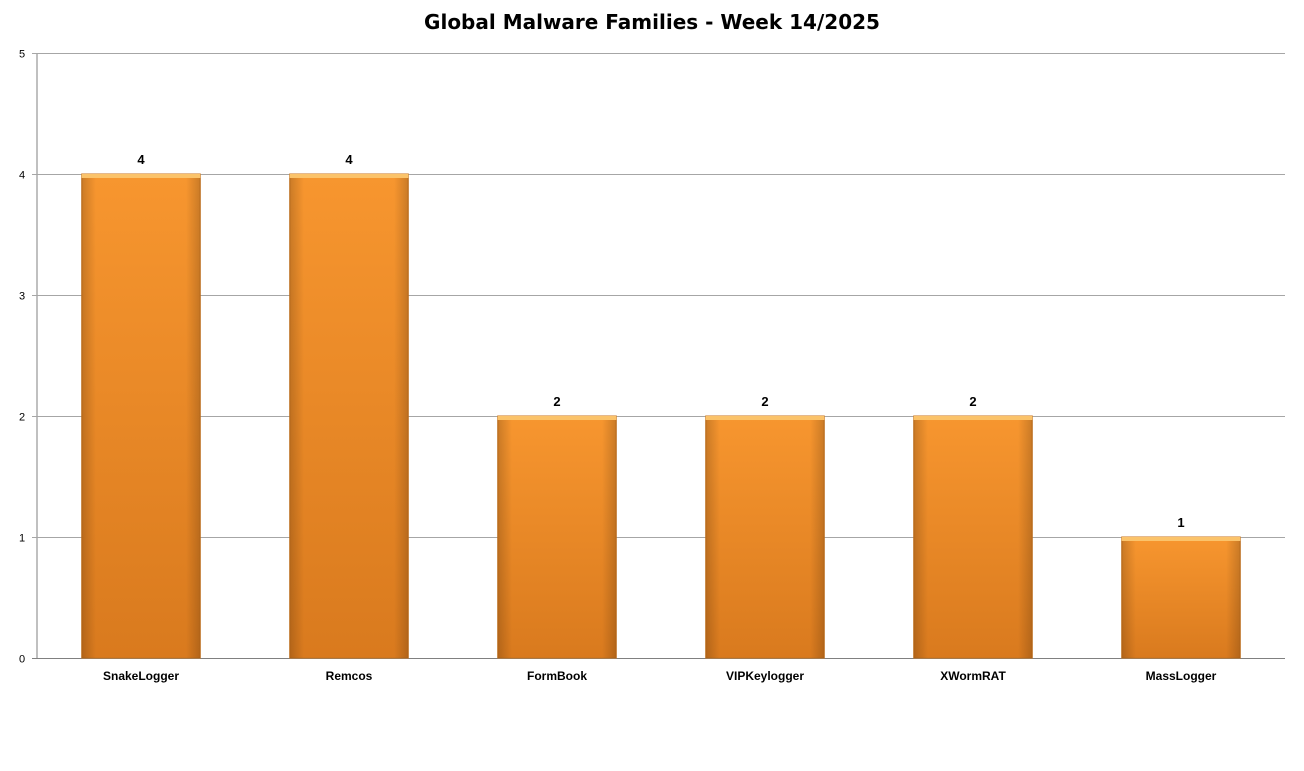  I want to click on bar-formbook, so click(557, 537).